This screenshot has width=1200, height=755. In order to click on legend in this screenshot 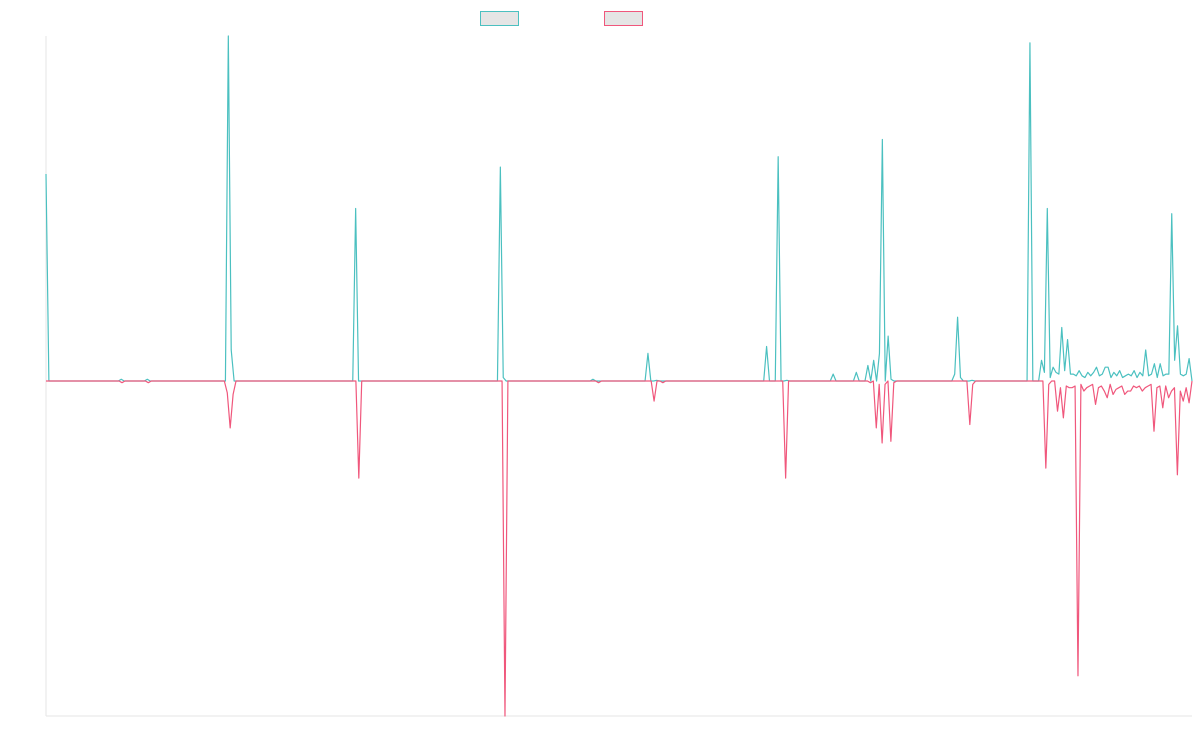, I will do `click(600, 18)`.